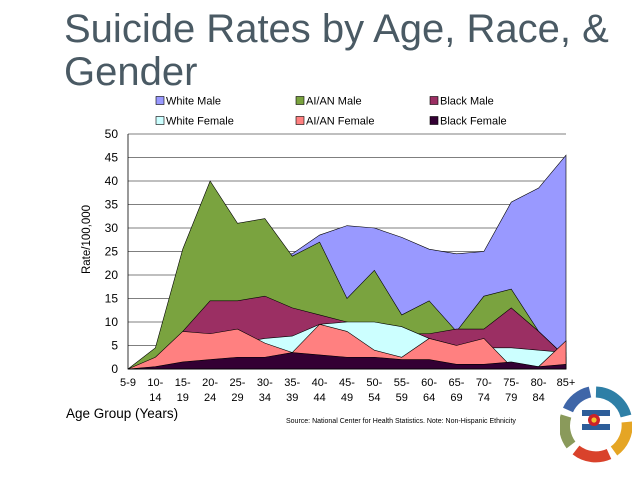 Image resolution: width=638 pixels, height=479 pixels. I want to click on y-tick-label: 40, so click(112, 181).